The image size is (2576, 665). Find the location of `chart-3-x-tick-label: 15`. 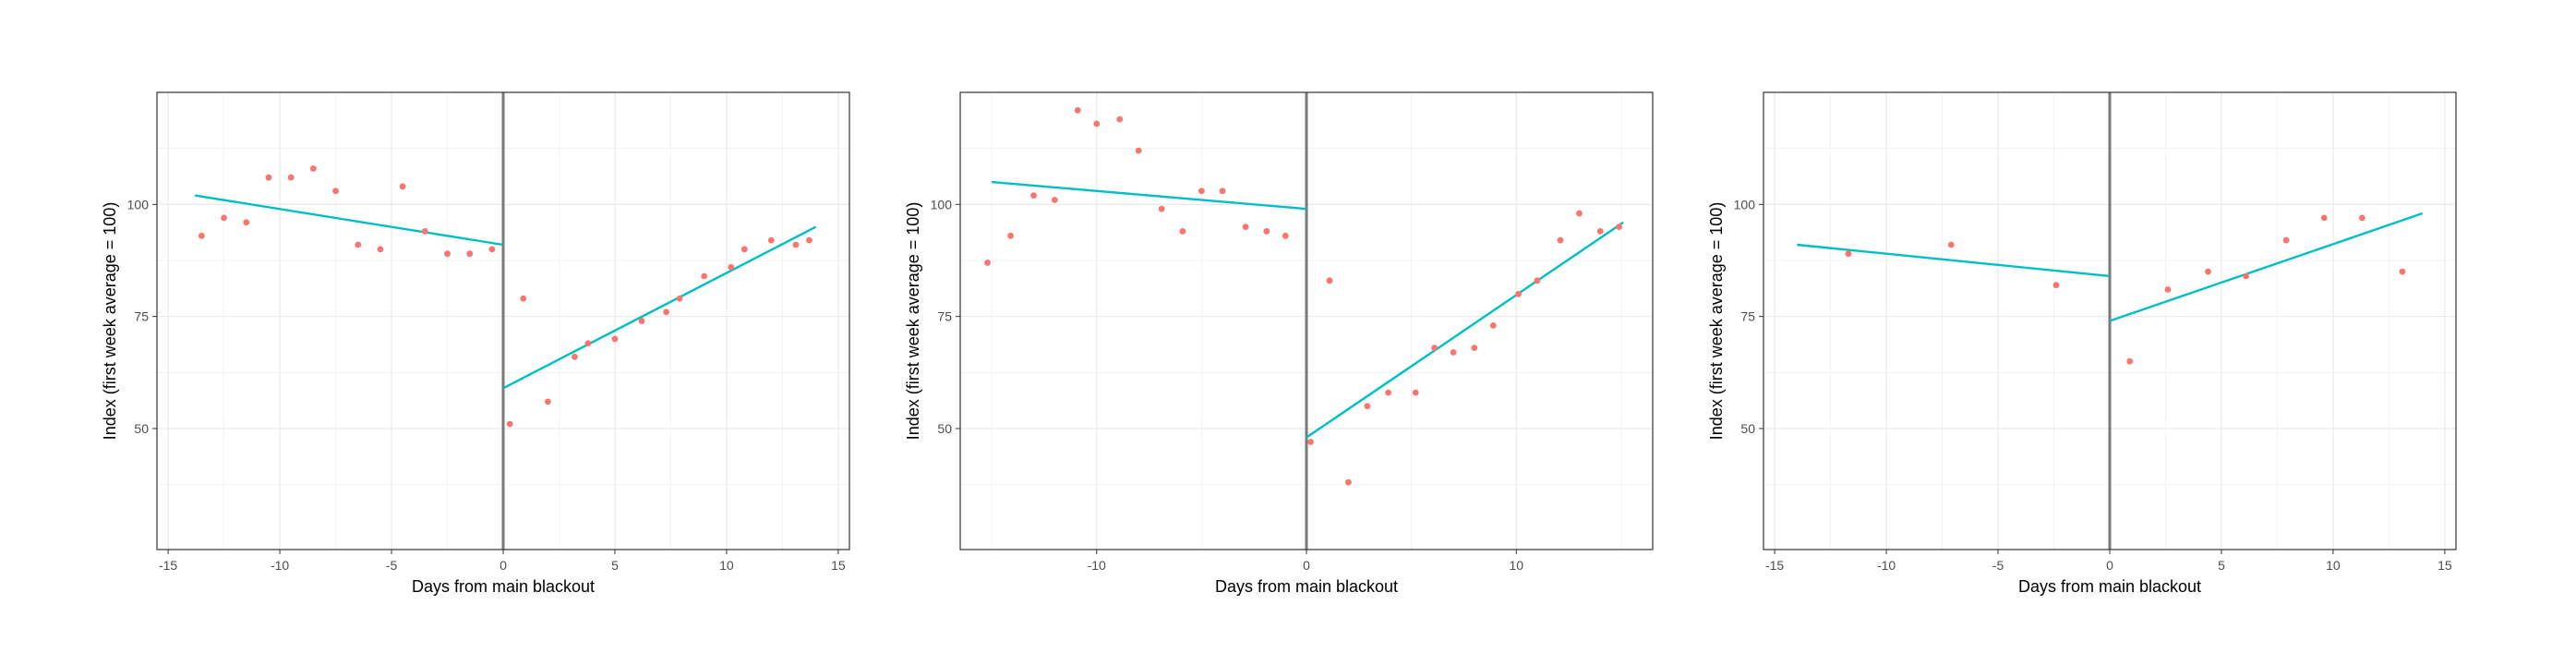

chart-3-x-tick-label: 15 is located at coordinates (2445, 565).